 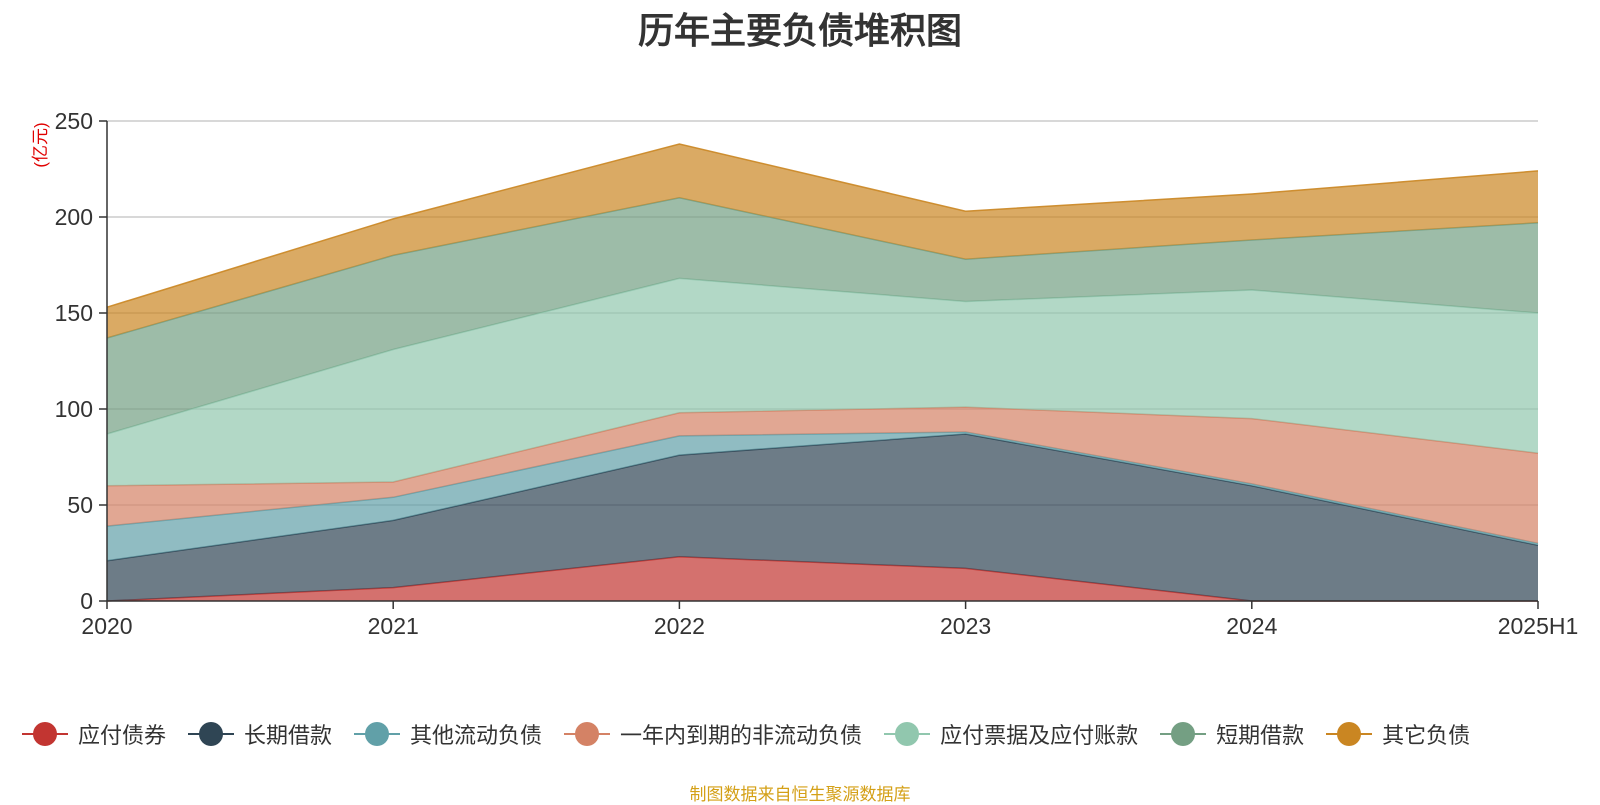 What do you see at coordinates (86, 601) in the screenshot?
I see `y-tick-label-0: 0` at bounding box center [86, 601].